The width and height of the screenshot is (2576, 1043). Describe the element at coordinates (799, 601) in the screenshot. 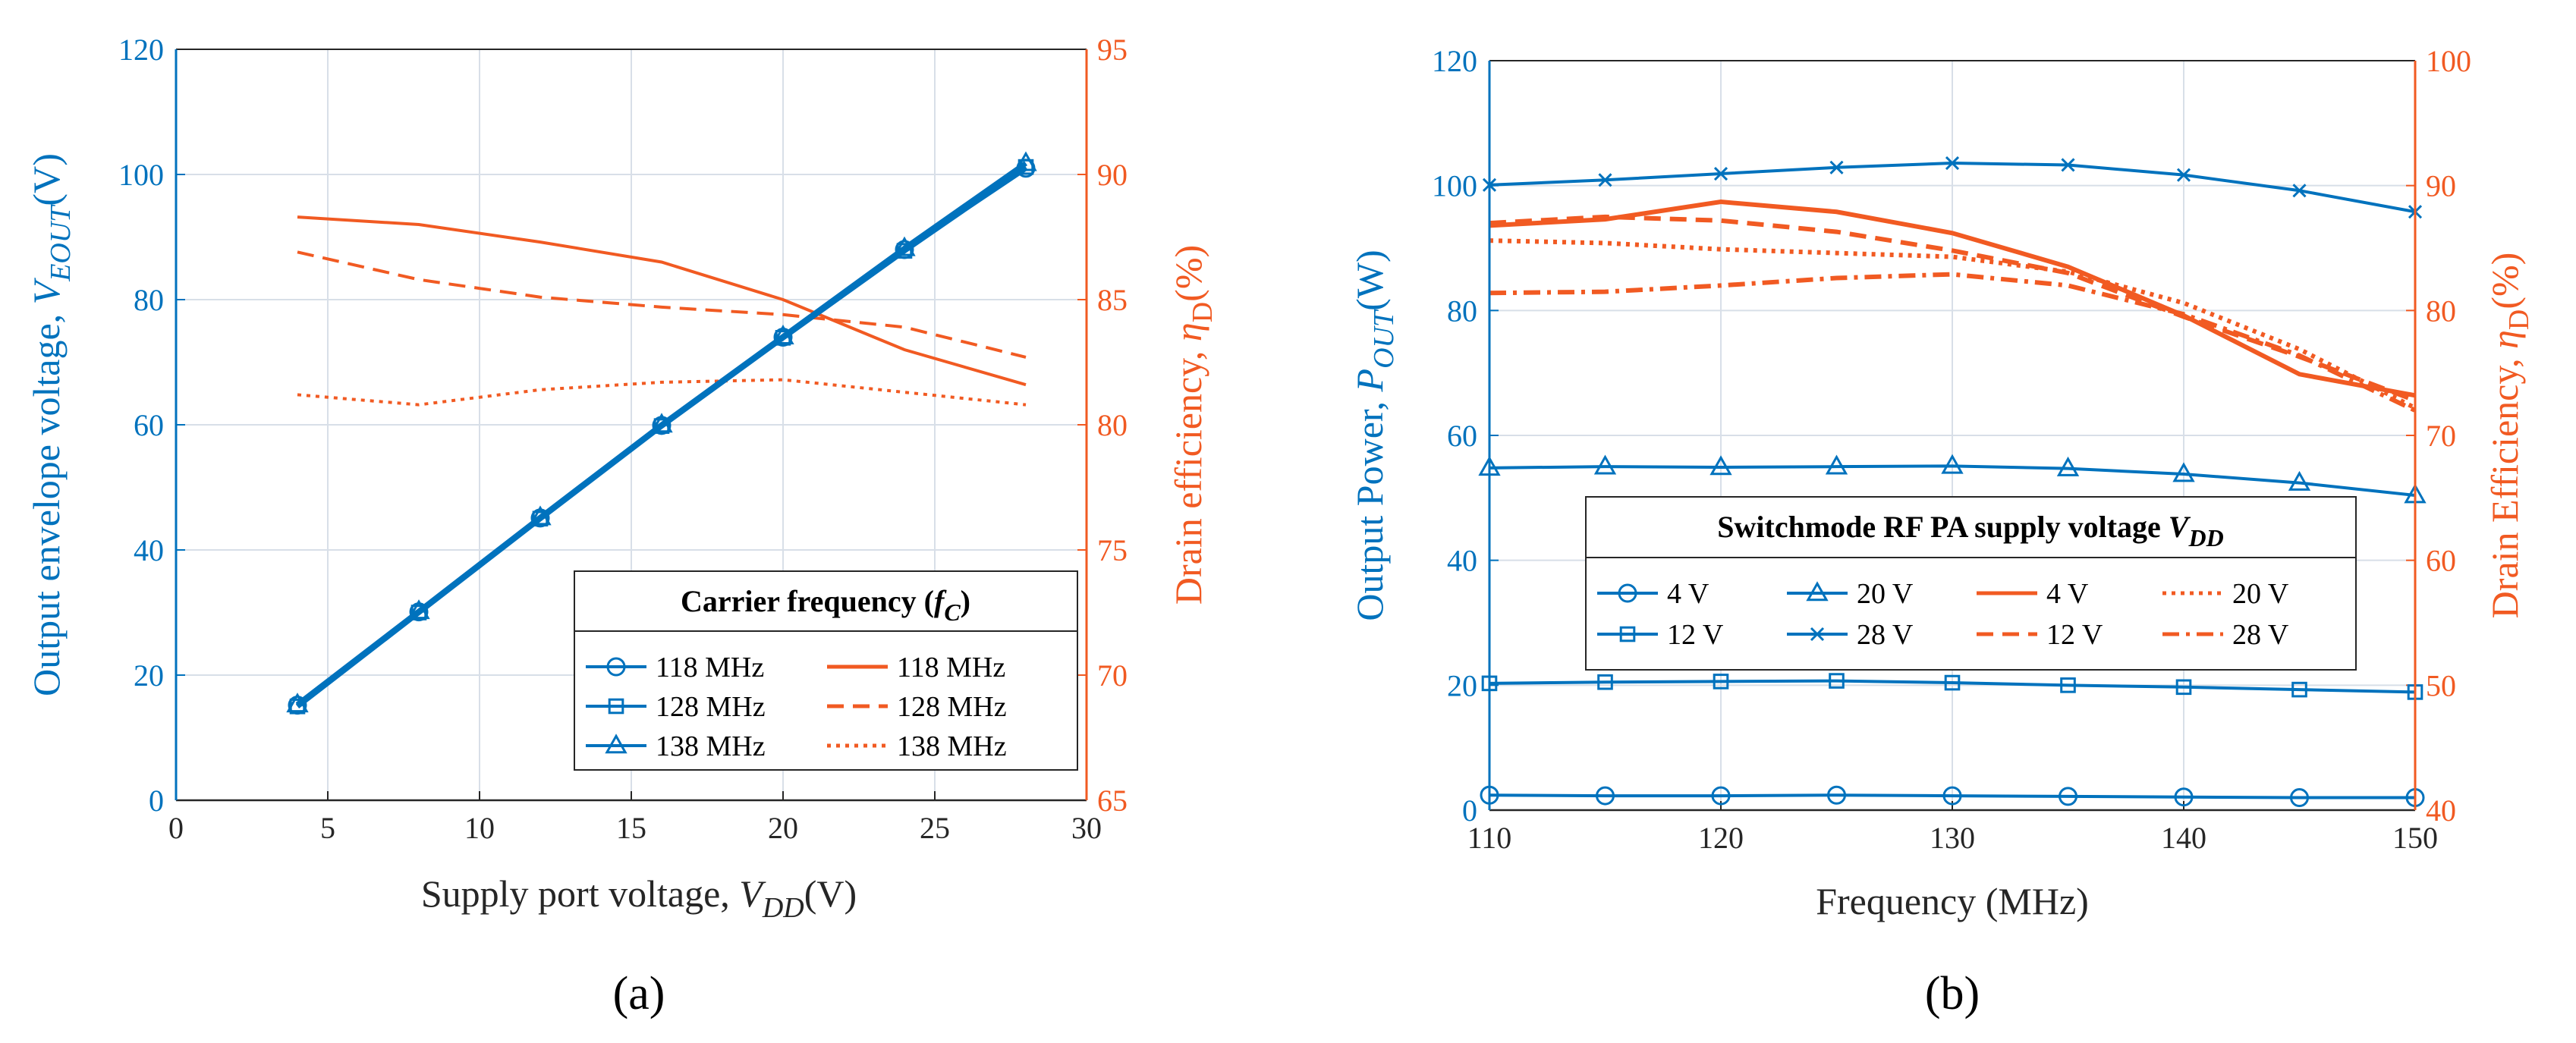

I see `legend-title-text-a: Carrier frequency` at that location.